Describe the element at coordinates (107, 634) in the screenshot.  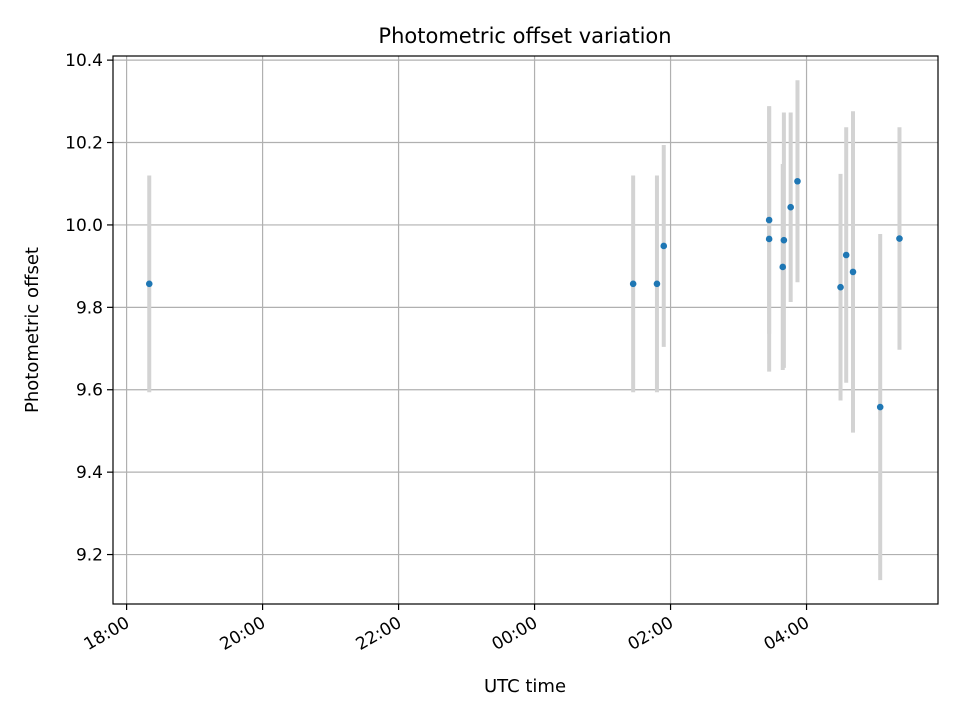
I see `x-tick-label: 18:00` at that location.